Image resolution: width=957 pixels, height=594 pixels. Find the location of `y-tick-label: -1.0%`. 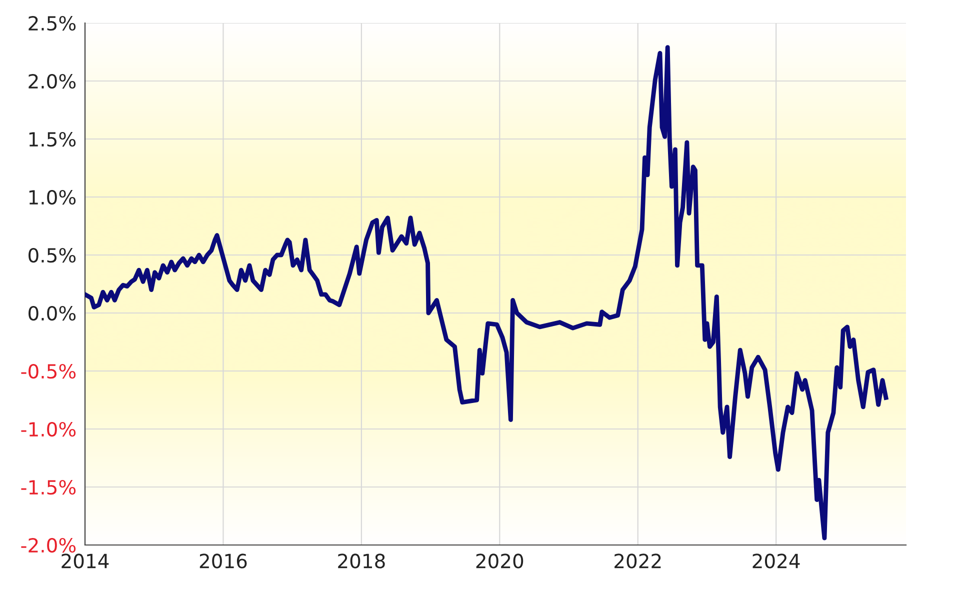

y-tick-label: -1.0% is located at coordinates (48, 429).